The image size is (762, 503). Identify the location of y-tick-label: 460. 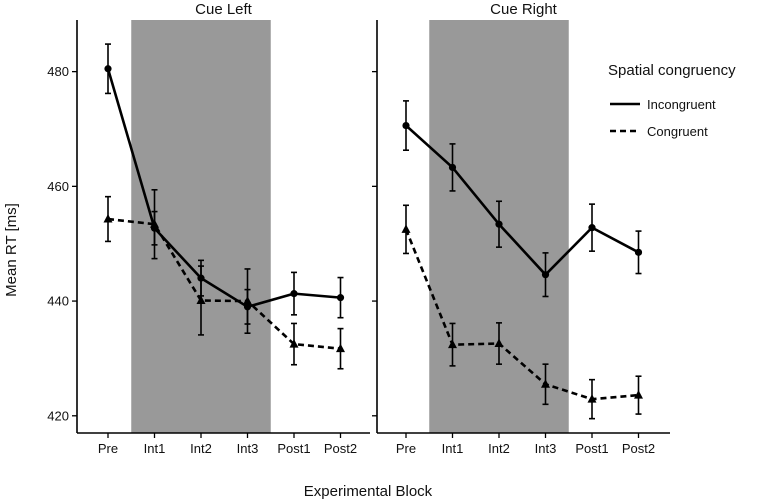
(58, 186).